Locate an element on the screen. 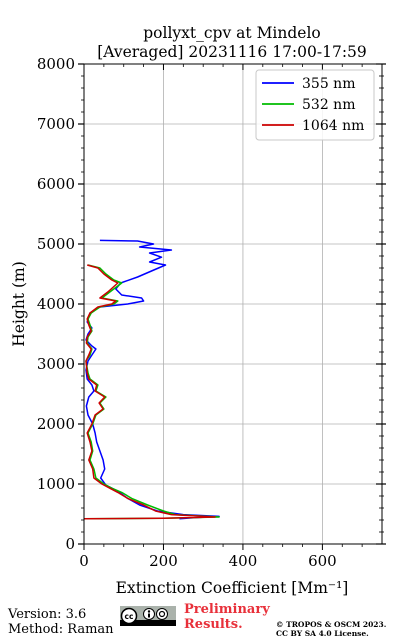 Image resolution: width=400 pixels, height=640 pixels. chart-subtitle: [Averaged] 20231116 17:00-17:59 is located at coordinates (232, 52).